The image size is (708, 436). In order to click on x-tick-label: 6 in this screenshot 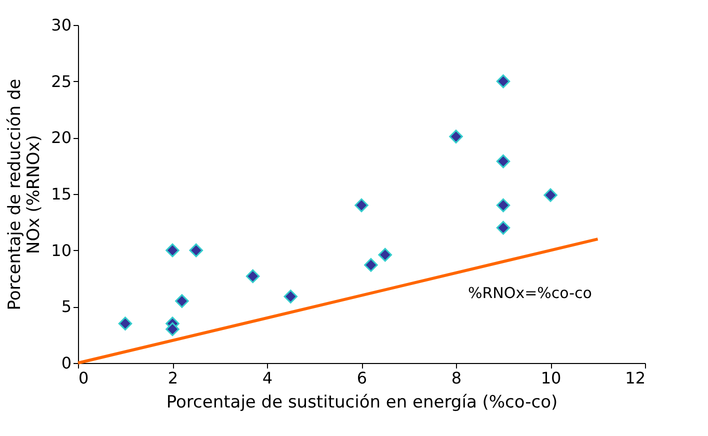, I will do `click(362, 378)`.